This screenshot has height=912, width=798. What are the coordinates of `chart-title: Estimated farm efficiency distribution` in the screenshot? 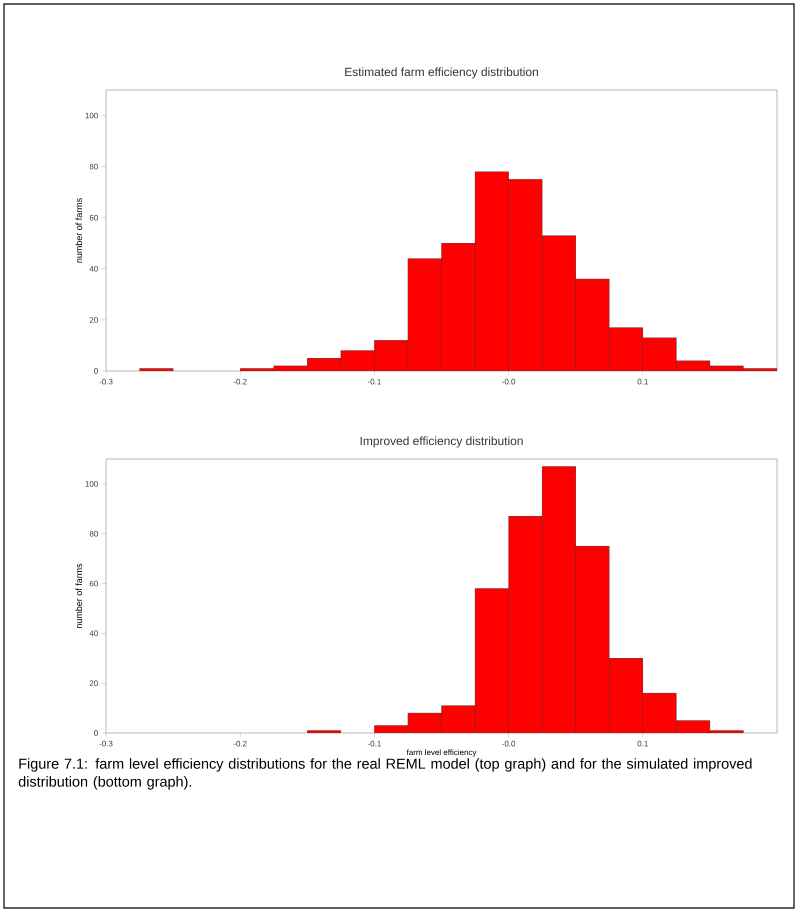 It's located at (441, 72).